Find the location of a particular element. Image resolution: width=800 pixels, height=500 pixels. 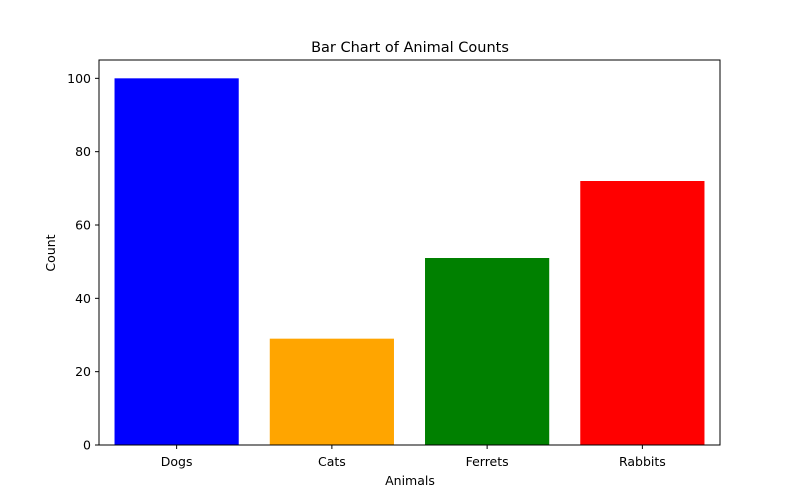

bar-dogs is located at coordinates (176, 261).